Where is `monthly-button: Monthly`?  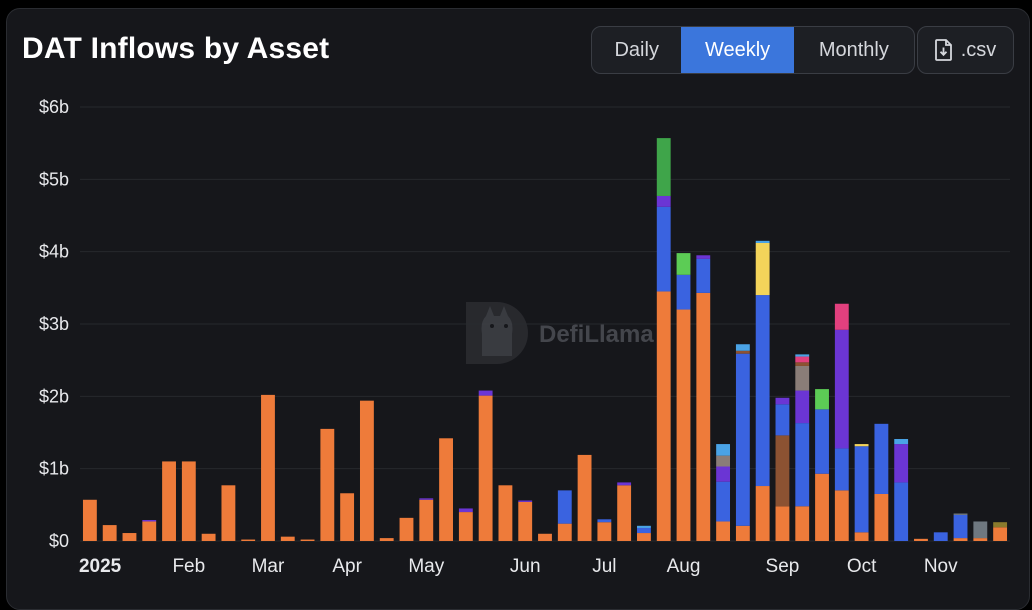 monthly-button: Monthly is located at coordinates (854, 50).